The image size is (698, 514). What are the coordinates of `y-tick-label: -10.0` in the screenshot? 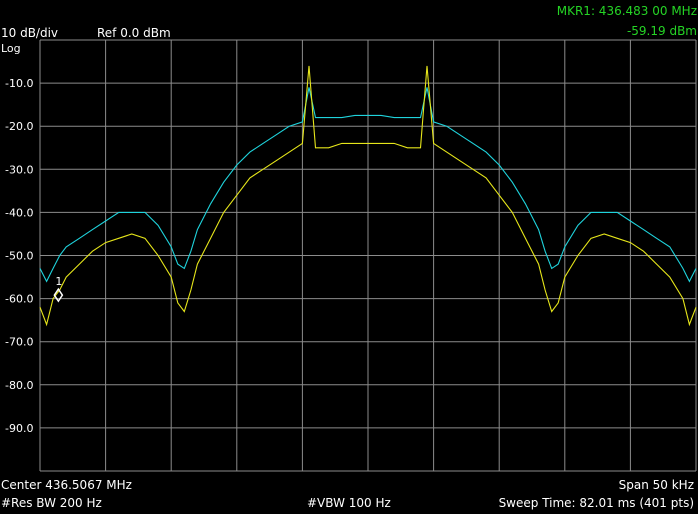 It's located at (19, 83).